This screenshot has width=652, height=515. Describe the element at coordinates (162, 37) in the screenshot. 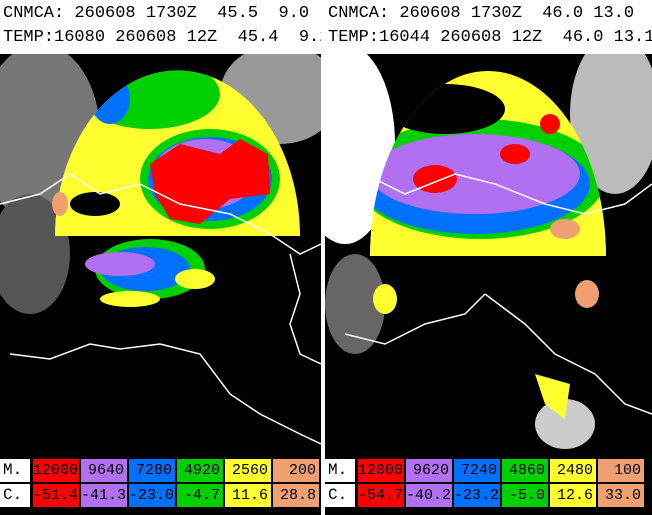

I see `header-line: TEMP:16080 260608 12Z 45.4 9.2` at that location.